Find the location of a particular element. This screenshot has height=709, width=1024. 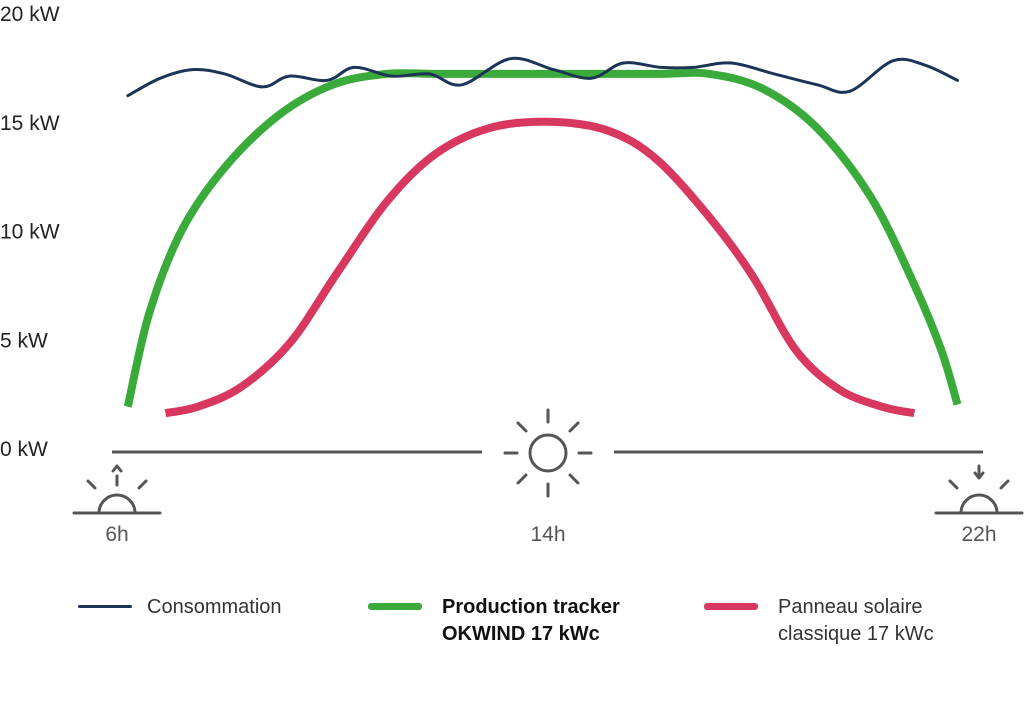

y-tick-label: 5 kW is located at coordinates (24, 340).